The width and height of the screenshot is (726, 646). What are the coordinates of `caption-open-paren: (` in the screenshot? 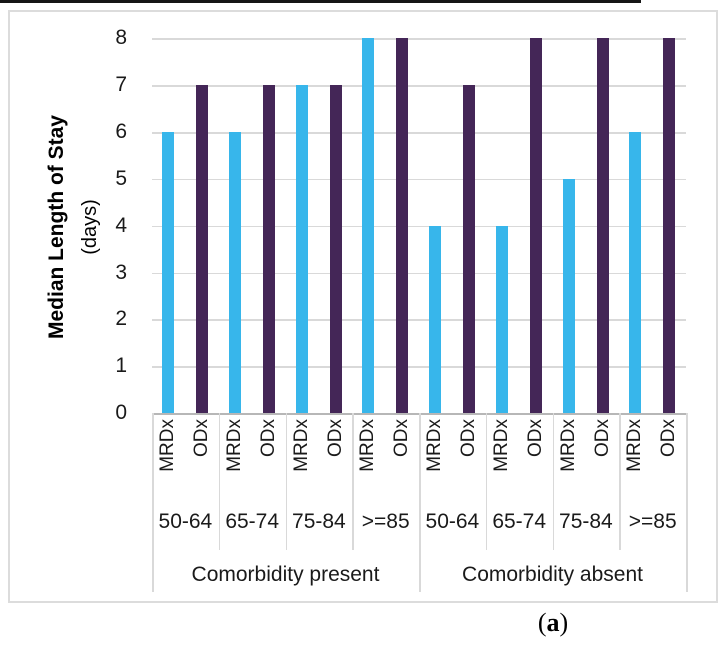 It's located at (542, 622).